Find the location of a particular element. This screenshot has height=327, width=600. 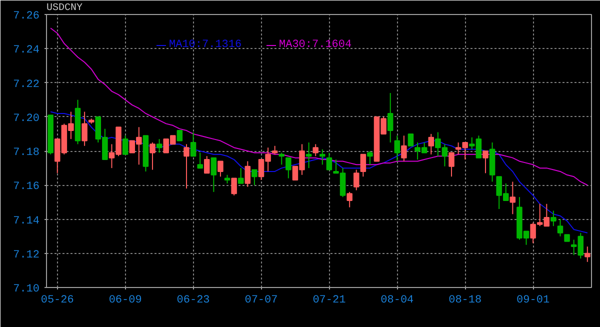

y-tick-label: 7.20 is located at coordinates (26, 118).